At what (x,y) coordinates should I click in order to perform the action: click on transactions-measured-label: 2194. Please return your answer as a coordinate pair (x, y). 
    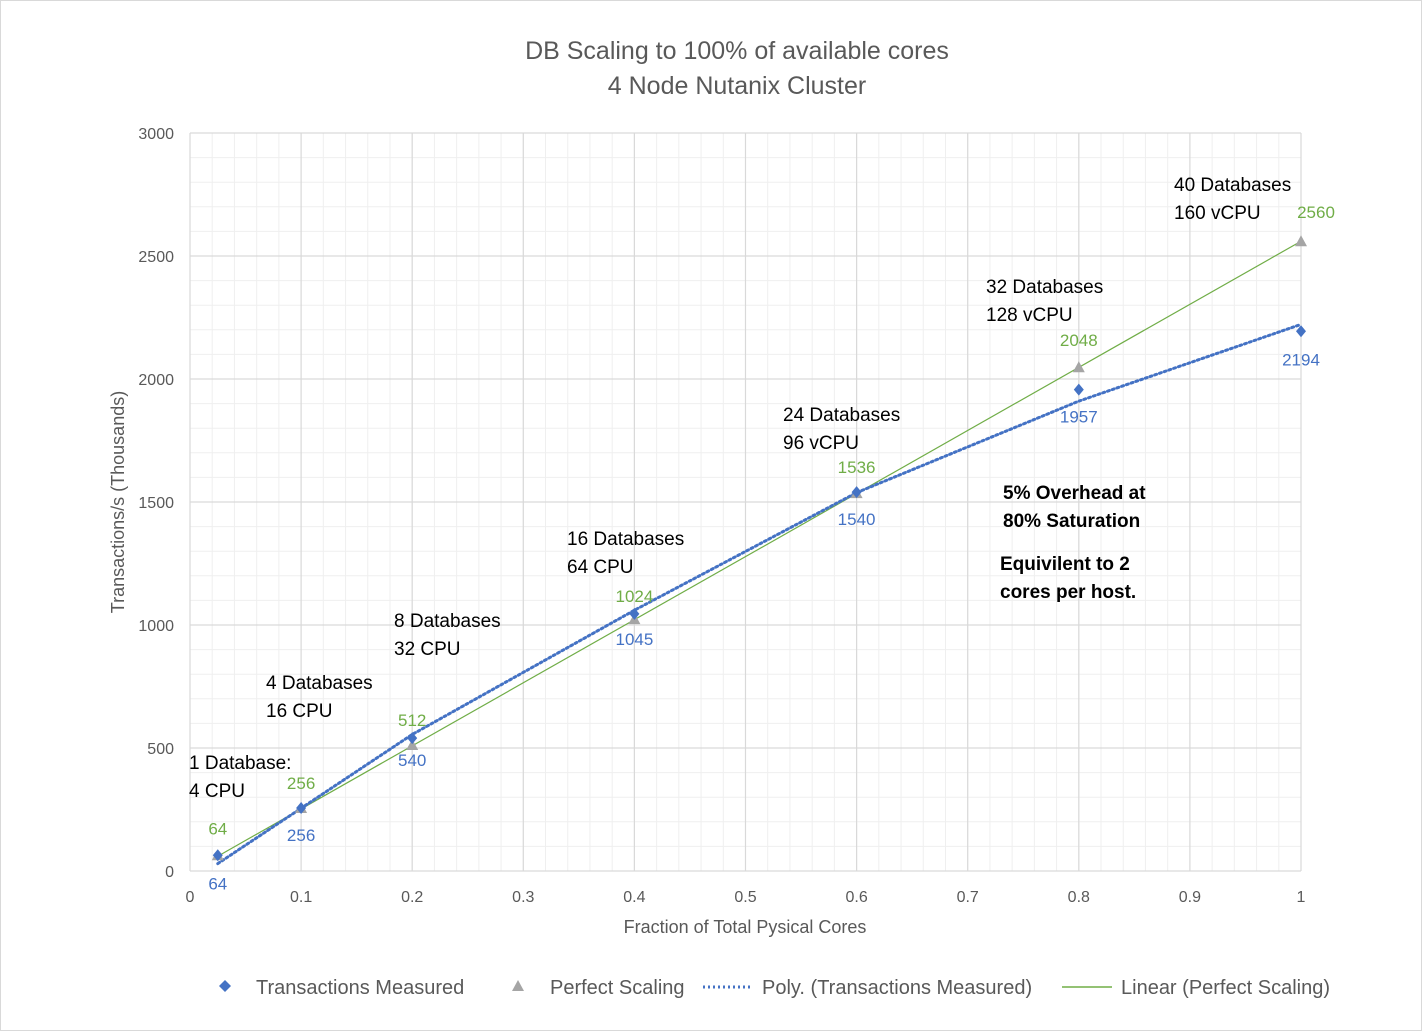
    Looking at the image, I should click on (1301, 359).